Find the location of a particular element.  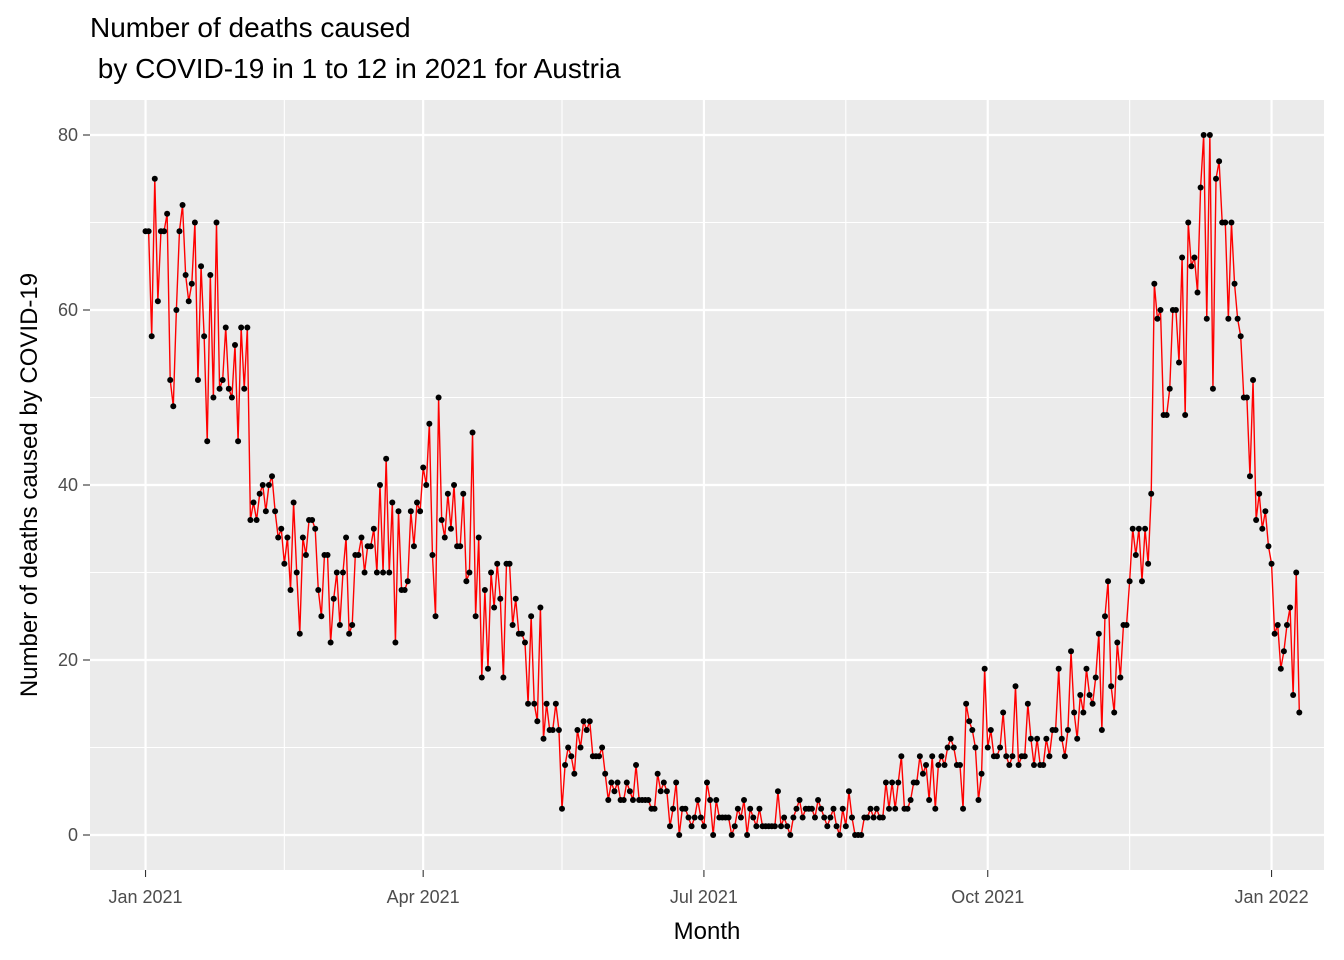

y-tick-label: 20 is located at coordinates (68, 660).